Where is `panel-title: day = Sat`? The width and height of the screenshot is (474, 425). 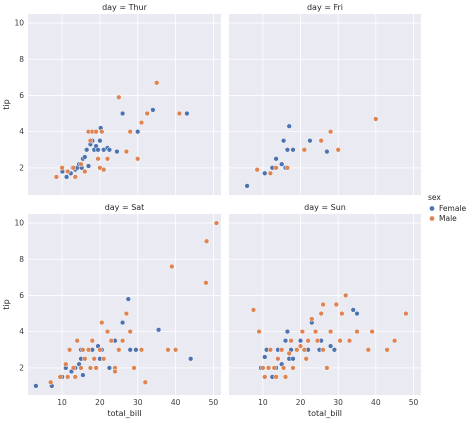
panel-title: day = Sat is located at coordinates (125, 207).